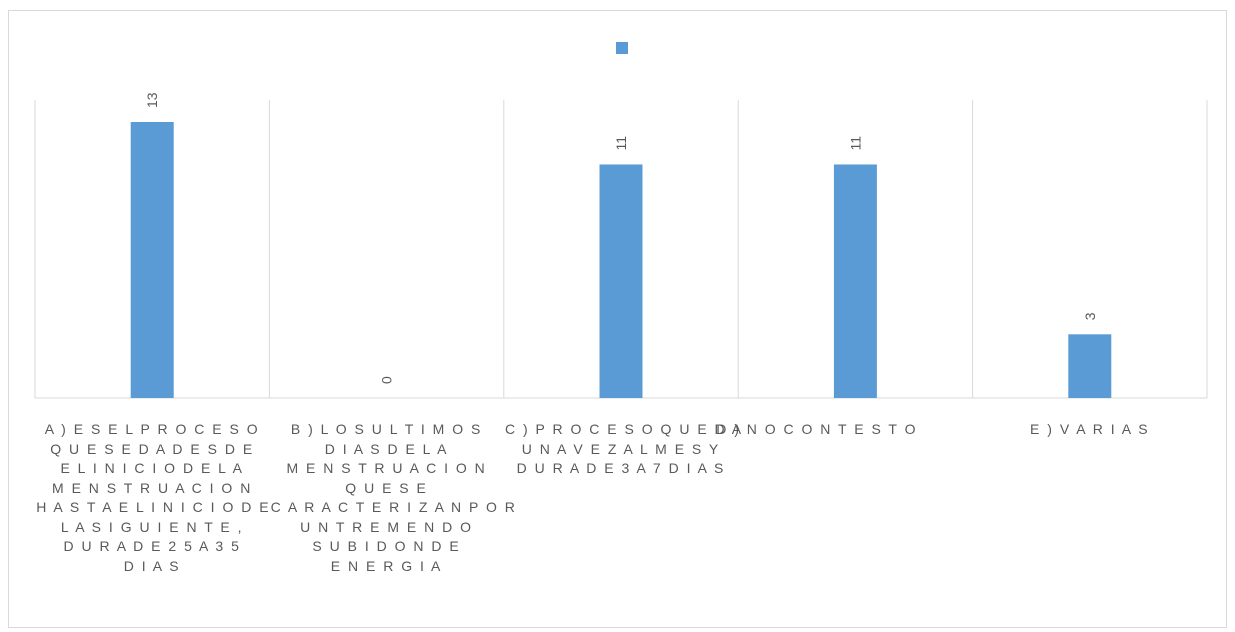  Describe the element at coordinates (152, 468) in the screenshot. I see `category-label-0-line-2: E L I N I C I O D E L A` at that location.